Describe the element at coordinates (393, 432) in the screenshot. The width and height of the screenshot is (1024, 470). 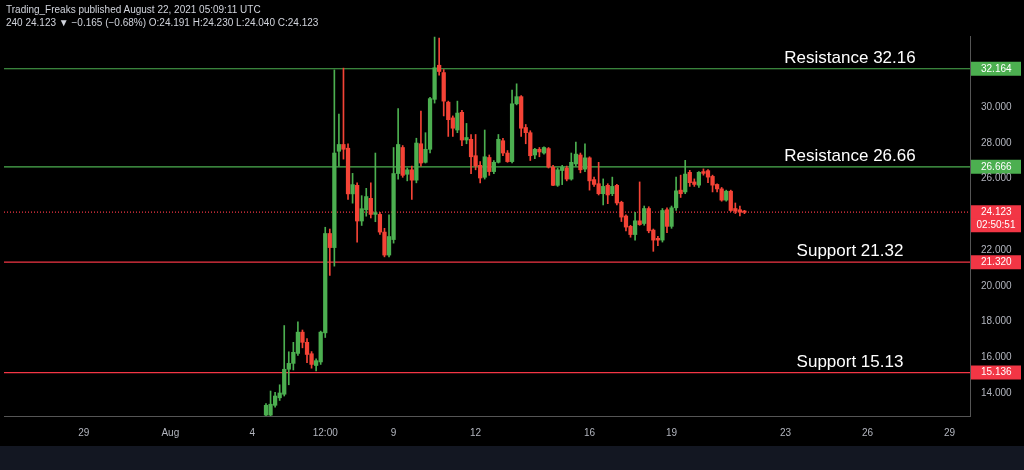
I see `x-tick-label: 9` at that location.